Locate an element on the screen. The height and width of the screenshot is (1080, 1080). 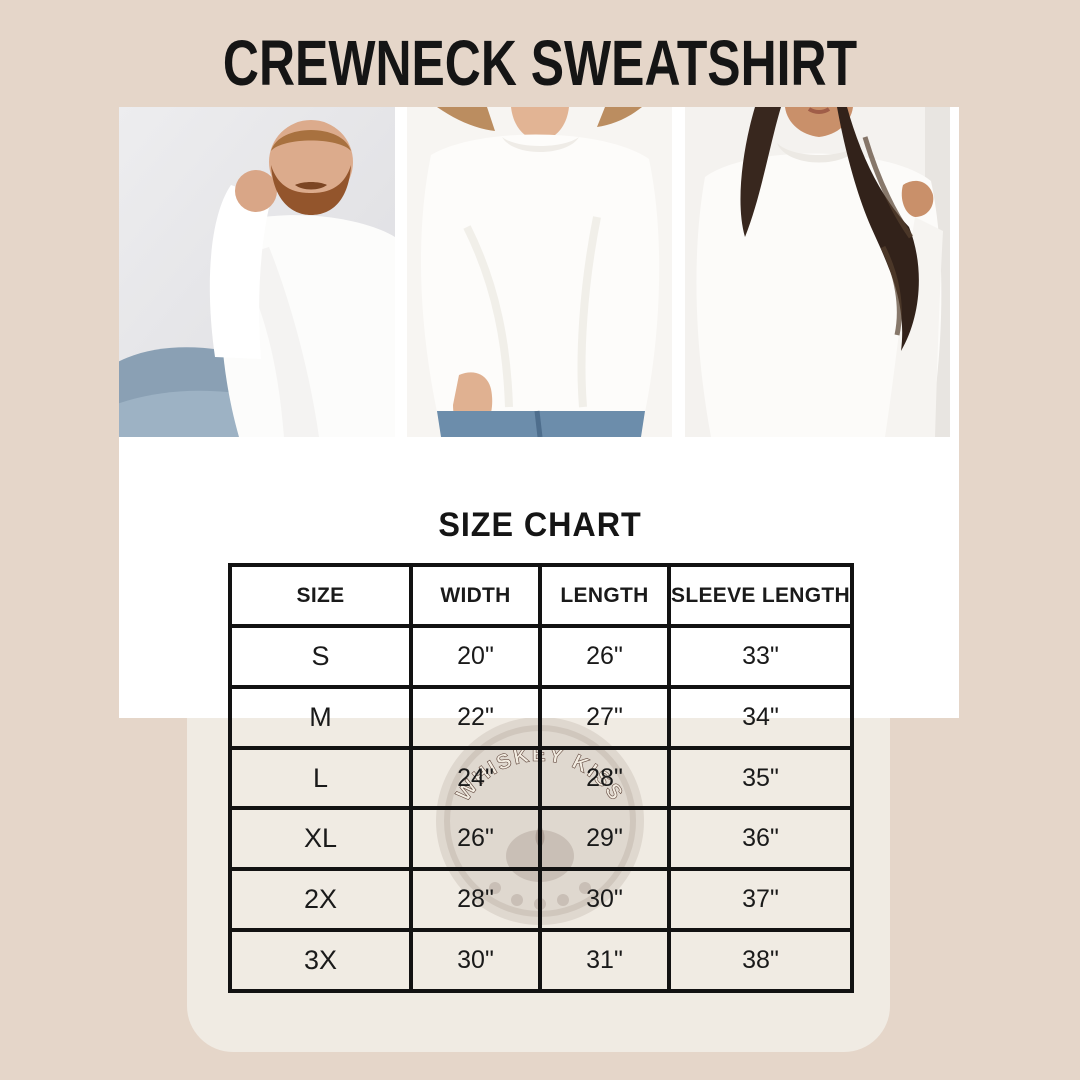
size-chart-header-length: LENGTH is located at coordinates (602, 595).